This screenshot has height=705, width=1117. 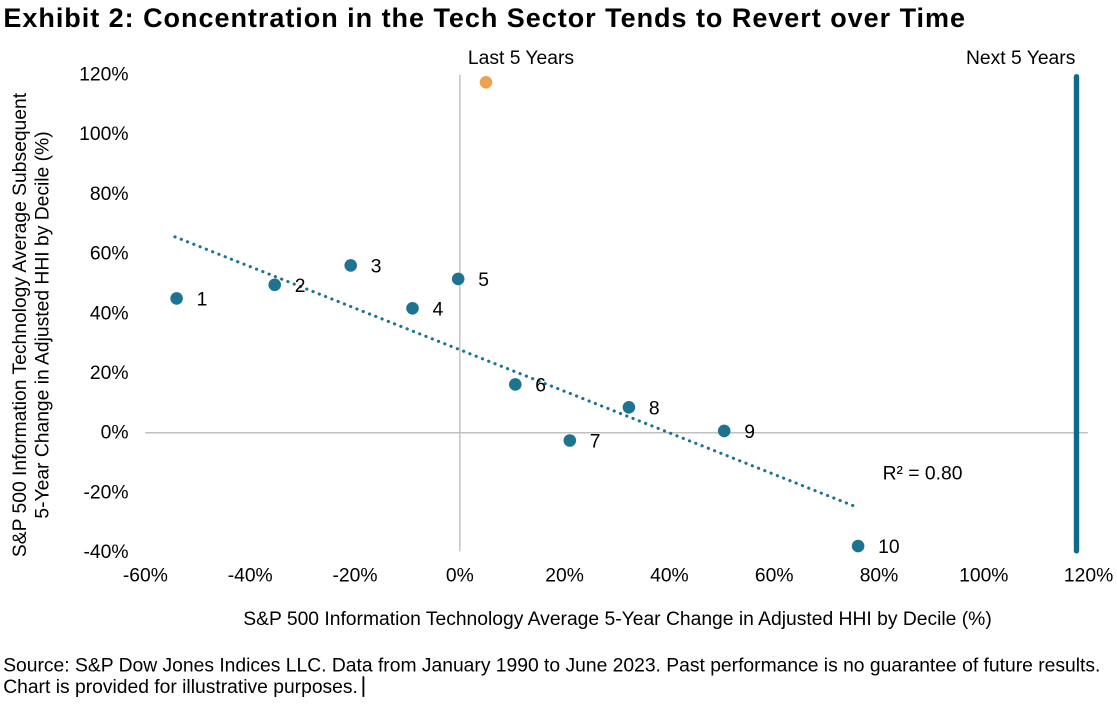 I want to click on svg-text: Last 5 Years, so click(x=521, y=58).